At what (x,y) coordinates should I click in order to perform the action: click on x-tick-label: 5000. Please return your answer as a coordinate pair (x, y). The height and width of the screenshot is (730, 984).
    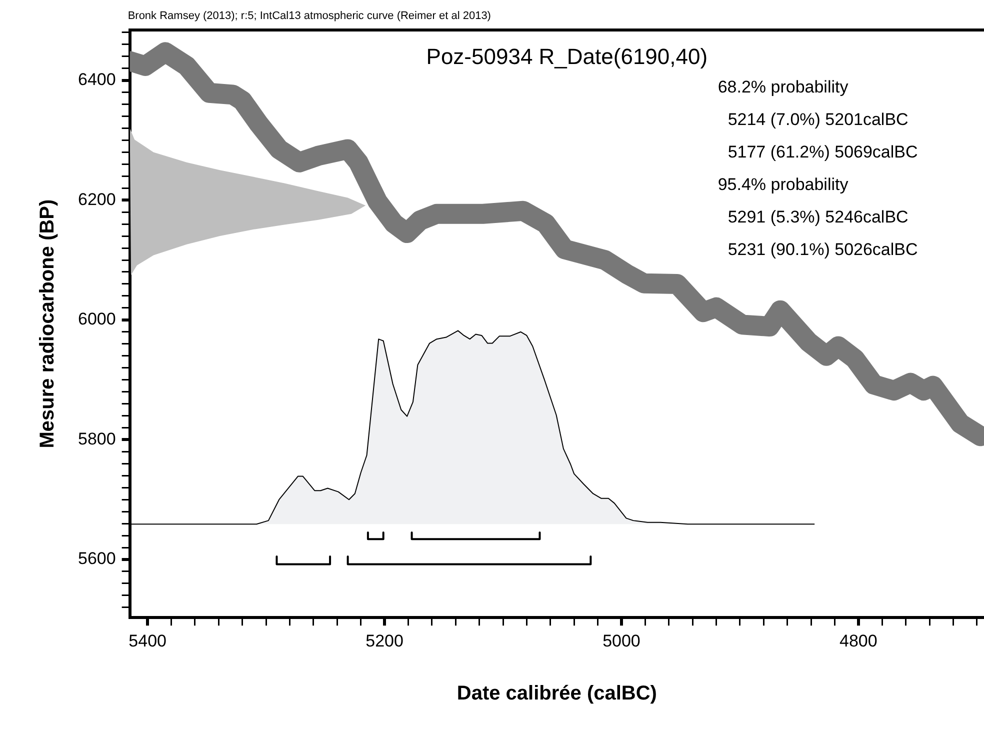
    Looking at the image, I should click on (621, 640).